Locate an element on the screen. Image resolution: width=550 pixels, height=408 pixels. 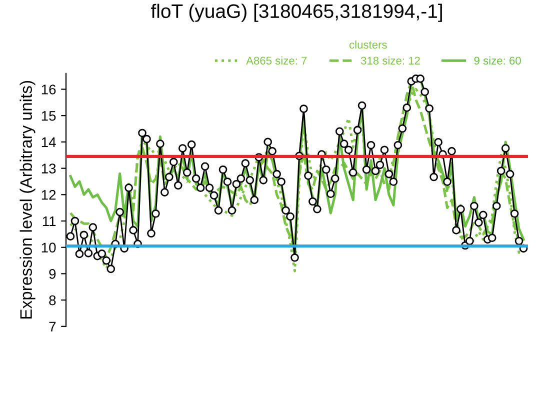
y-tick-label: 15 is located at coordinates (49, 116).